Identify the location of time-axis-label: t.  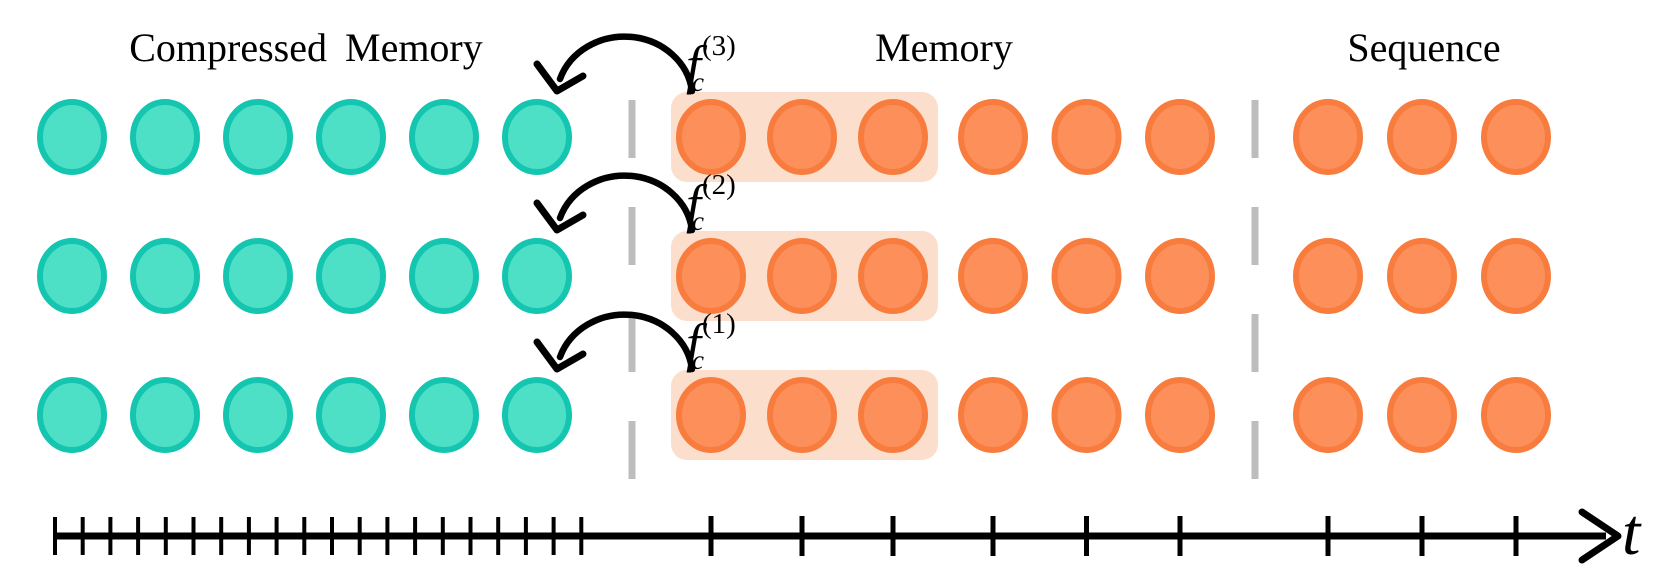
(1631, 532).